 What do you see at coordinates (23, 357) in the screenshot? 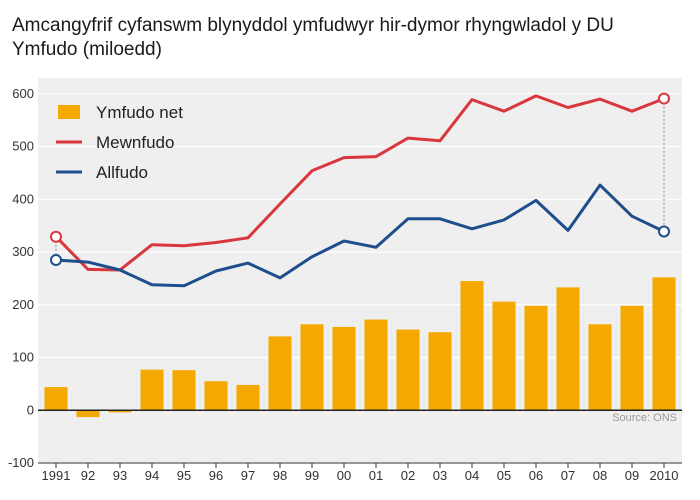
I see `y-tick-label: 100` at bounding box center [23, 357].